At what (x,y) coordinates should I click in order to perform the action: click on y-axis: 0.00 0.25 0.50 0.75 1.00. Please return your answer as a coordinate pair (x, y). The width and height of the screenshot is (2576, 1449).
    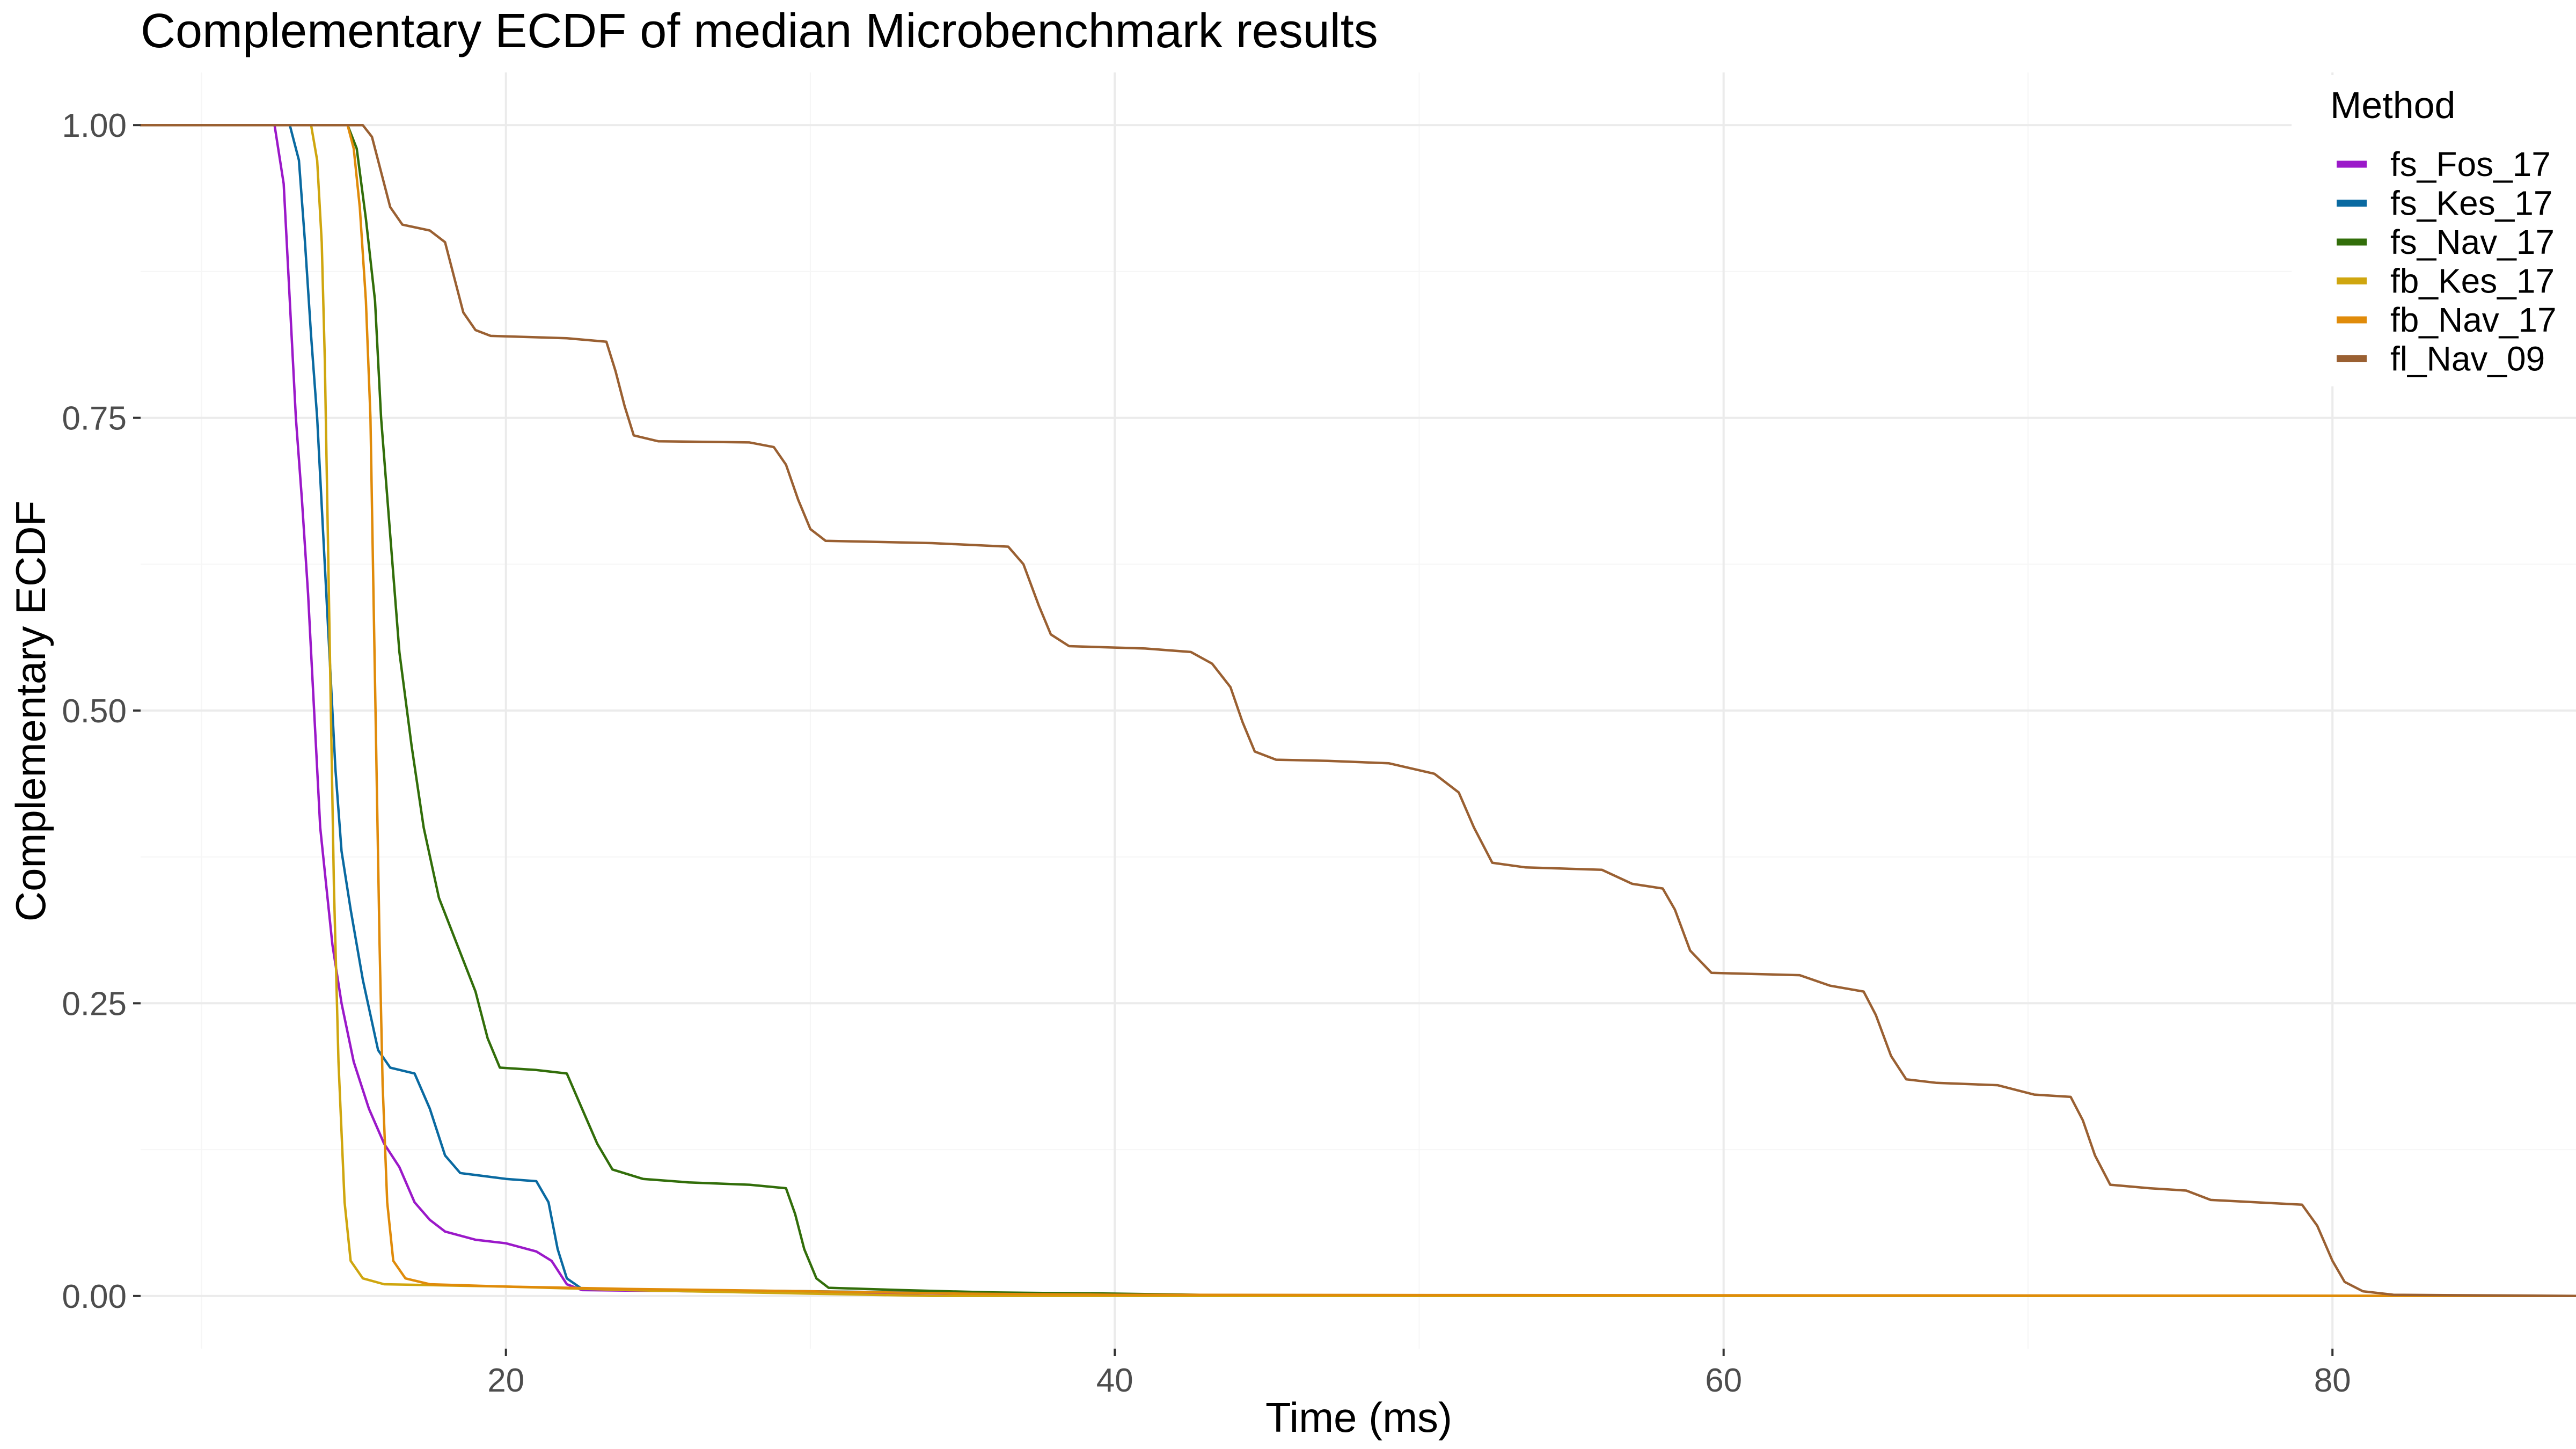
    Looking at the image, I should click on (101, 711).